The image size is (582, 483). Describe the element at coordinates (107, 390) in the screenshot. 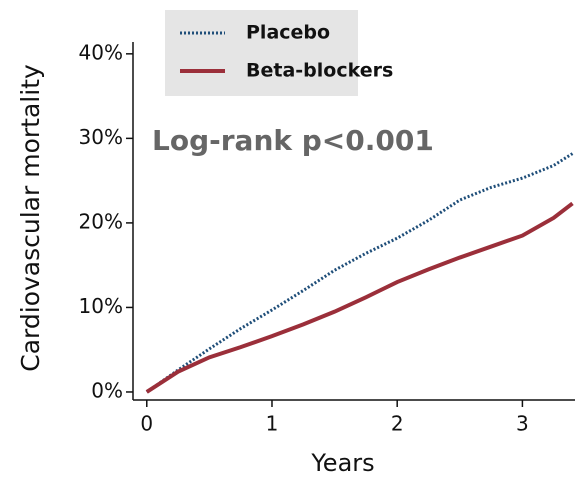

I see `y-tick-label: 0%` at that location.